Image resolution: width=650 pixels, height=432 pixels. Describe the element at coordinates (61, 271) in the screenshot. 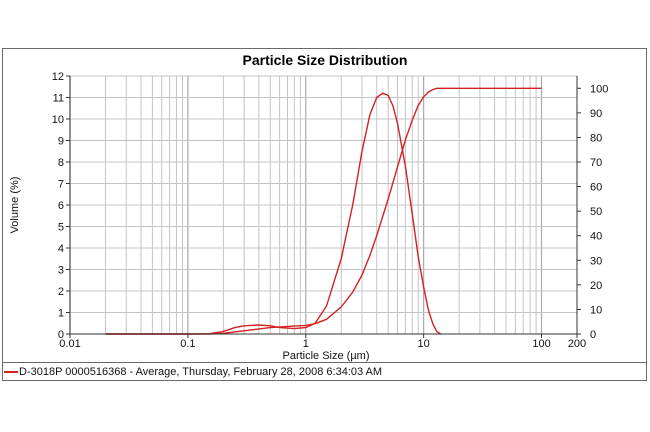

I see `y-tick-label-left: 3` at that location.